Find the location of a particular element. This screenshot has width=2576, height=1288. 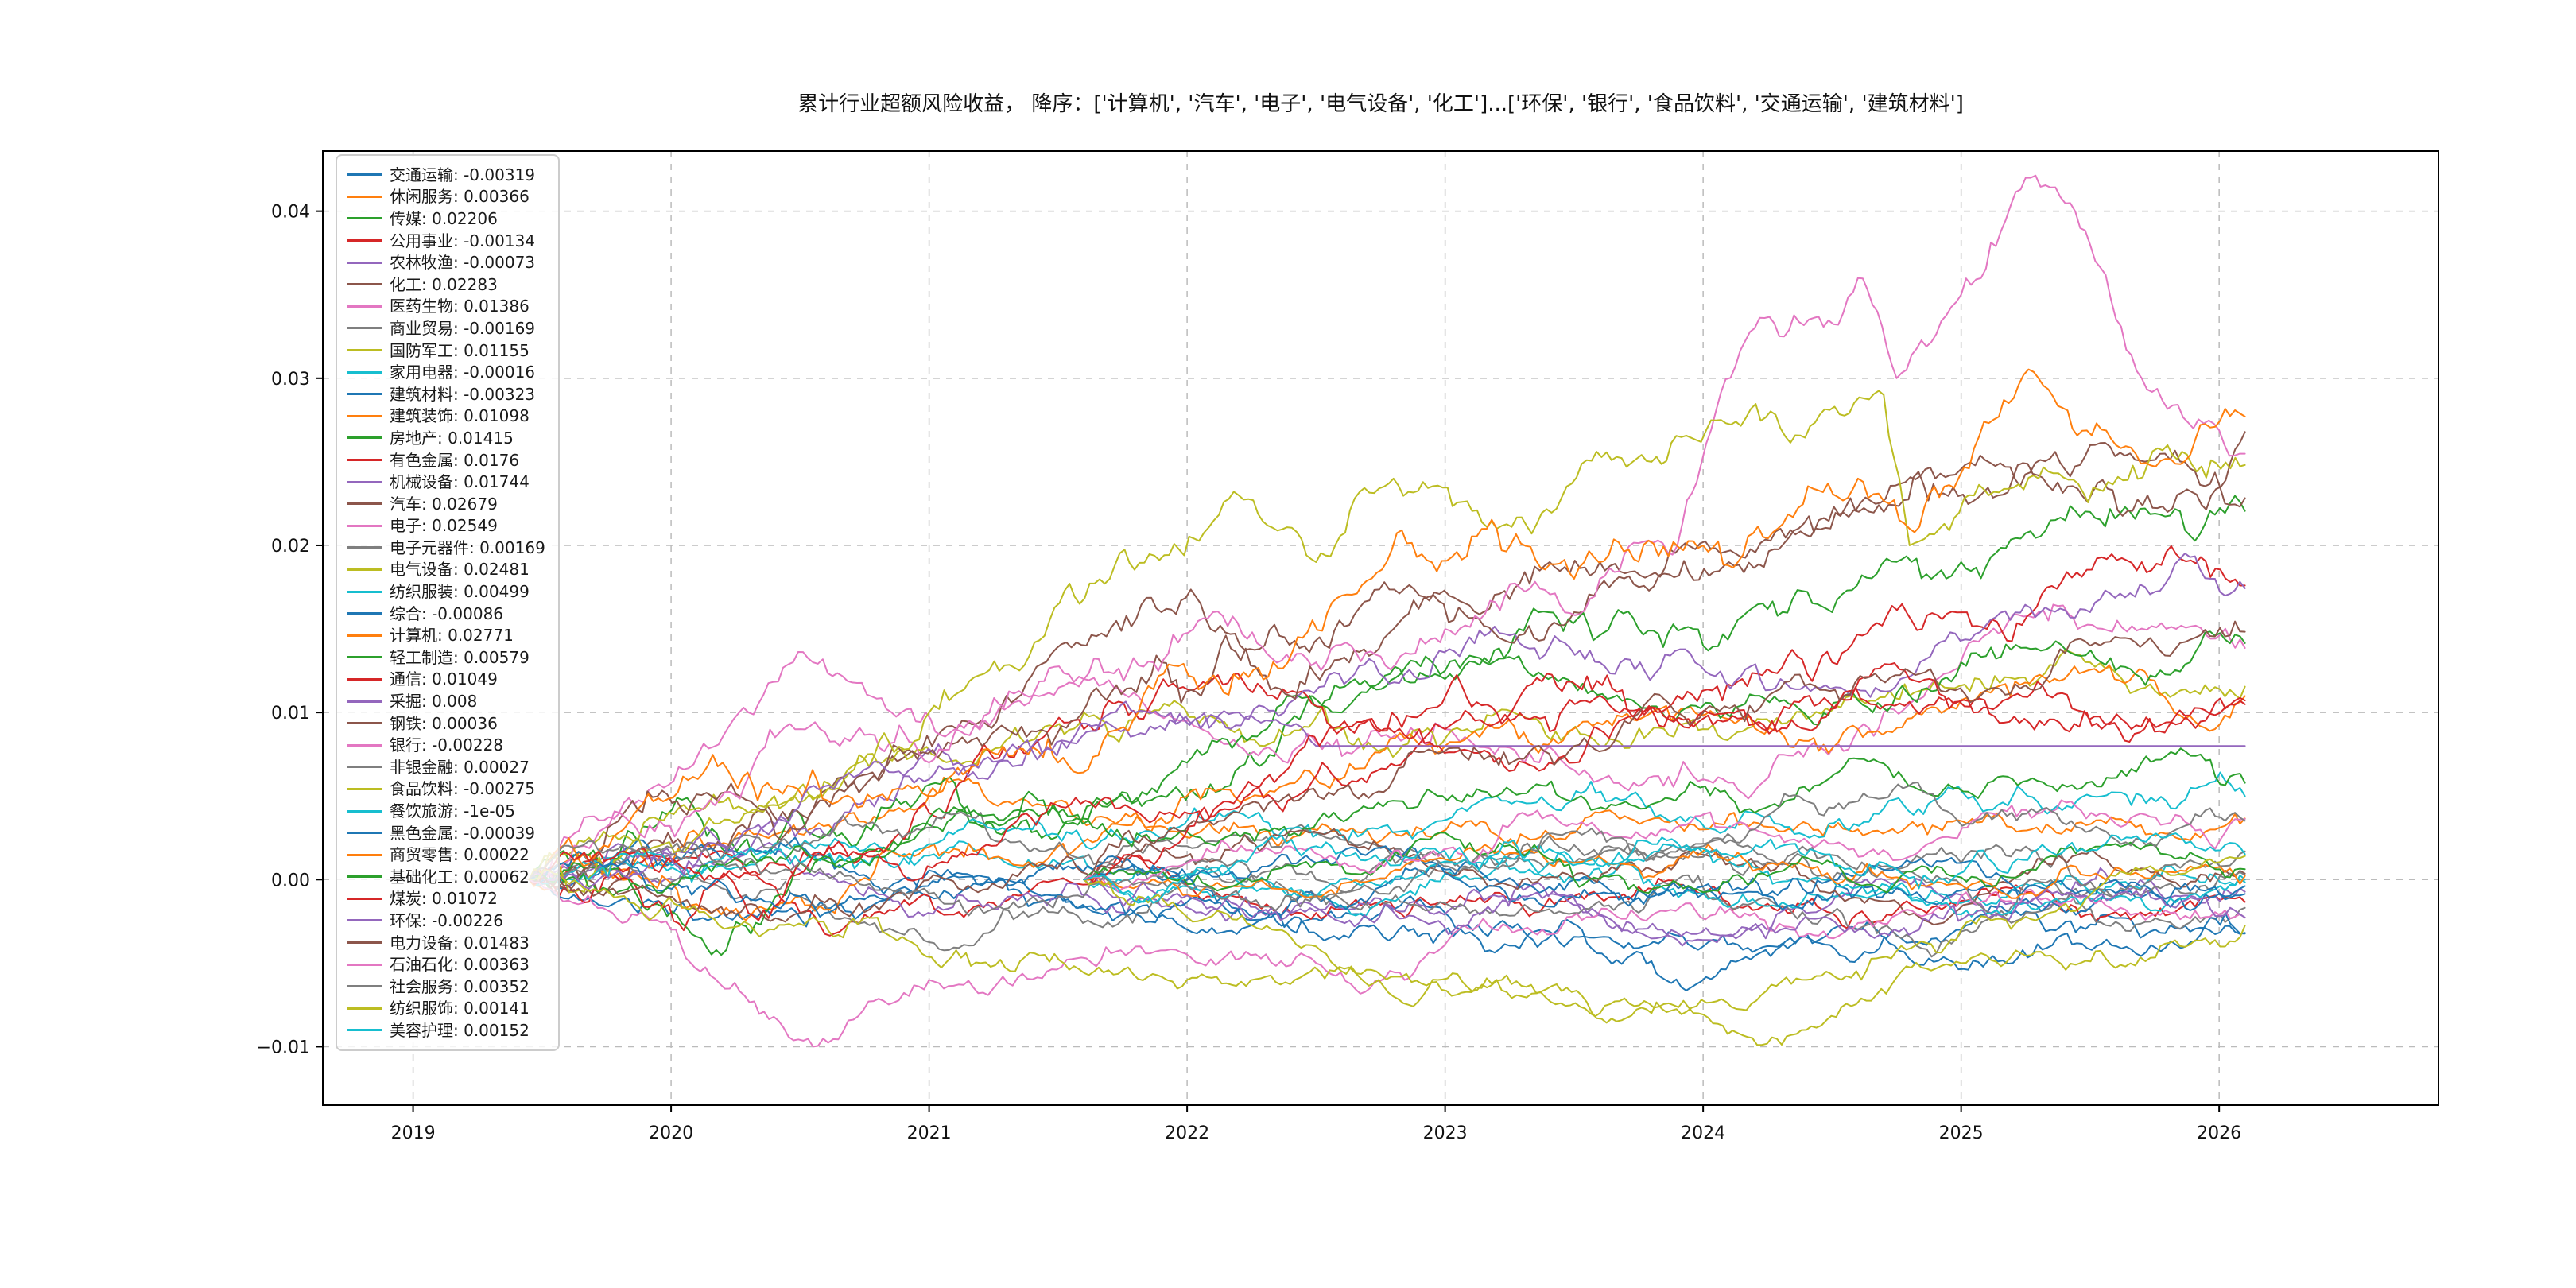

legend-item: 交通运输: -0.00319 is located at coordinates (446, 175).